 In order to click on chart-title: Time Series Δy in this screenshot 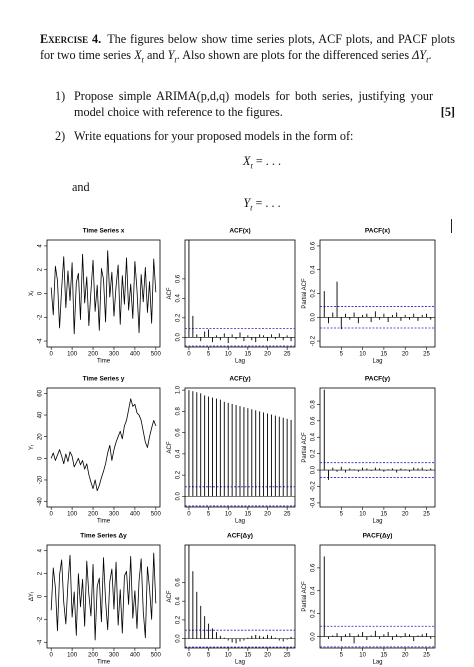, I will do `click(103, 536)`.